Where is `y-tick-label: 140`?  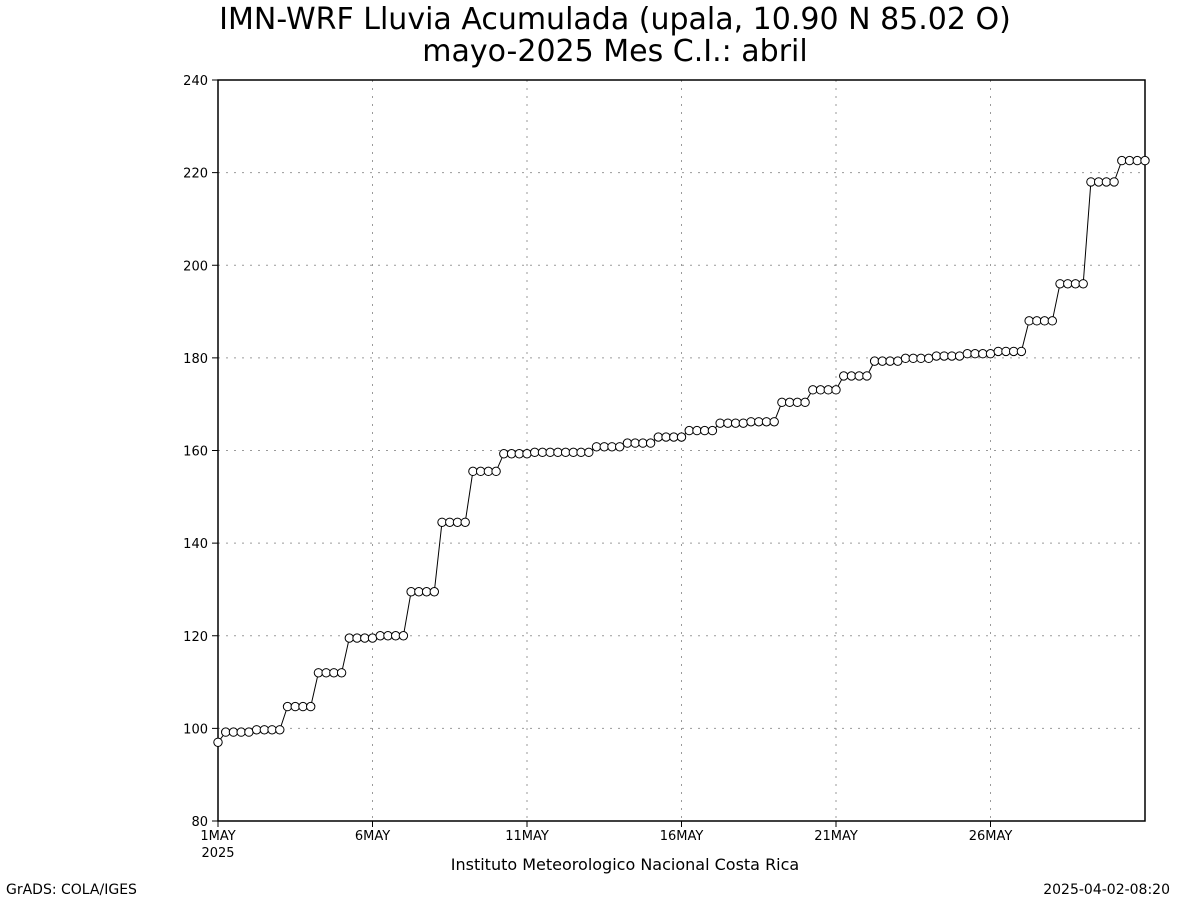 y-tick-label: 140 is located at coordinates (195, 544).